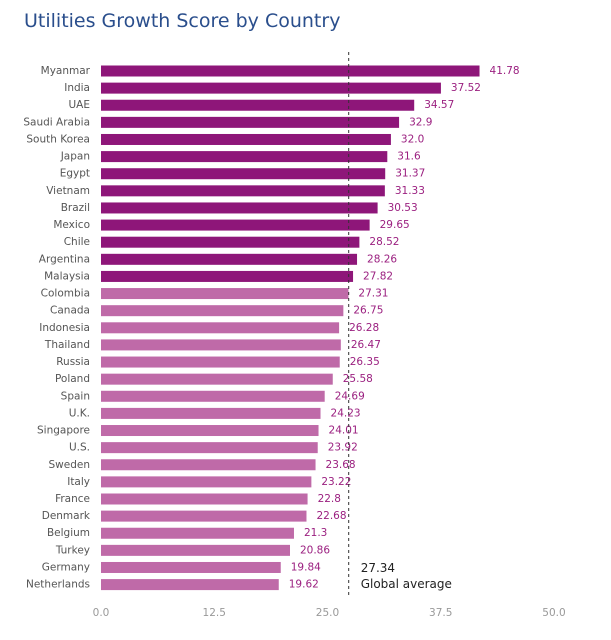 This screenshot has width=611, height=640. What do you see at coordinates (395, 225) in the screenshot?
I see `value-label: 29.65` at bounding box center [395, 225].